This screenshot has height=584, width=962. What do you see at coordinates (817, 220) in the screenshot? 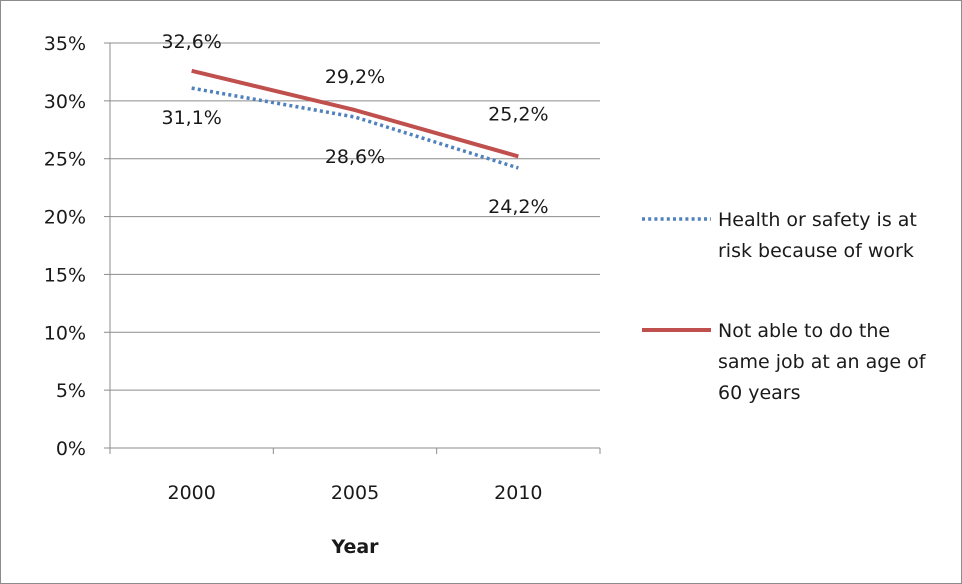
I see `legend-label: Health or safety is at` at bounding box center [817, 220].